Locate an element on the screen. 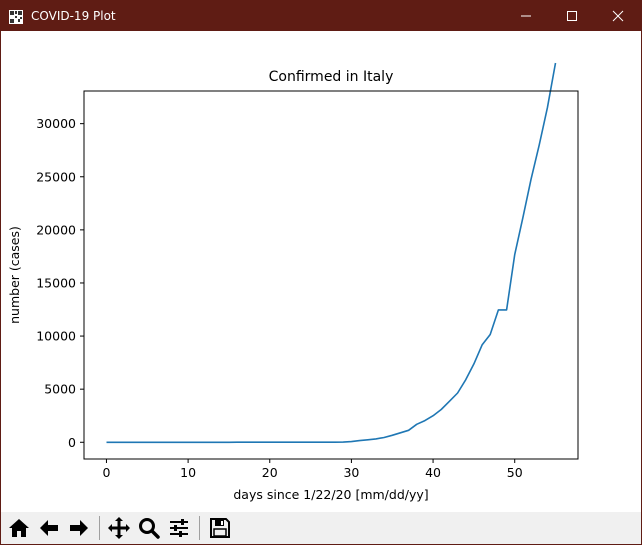 This screenshot has width=642, height=545. x-tick-label: 10 is located at coordinates (188, 472).